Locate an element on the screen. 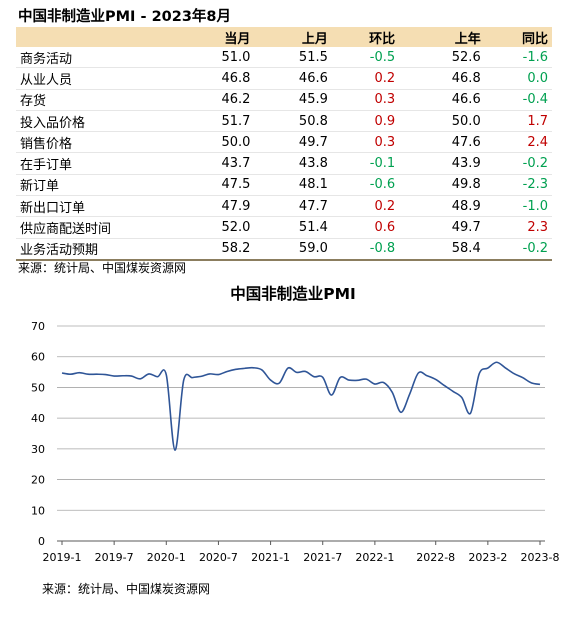 The height and width of the screenshot is (634, 568). row-name: 存货 is located at coordinates (96, 100).